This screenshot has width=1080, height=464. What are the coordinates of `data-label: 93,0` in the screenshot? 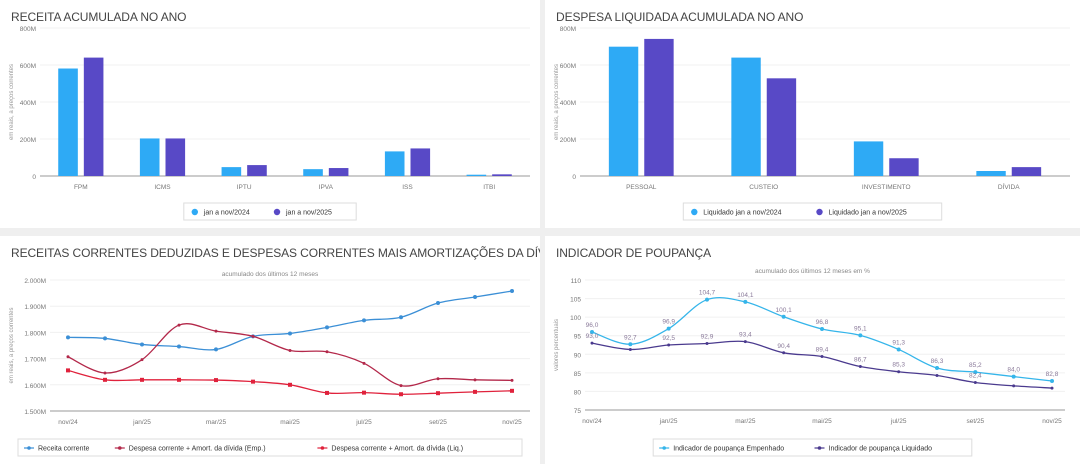 It's located at (592, 336).